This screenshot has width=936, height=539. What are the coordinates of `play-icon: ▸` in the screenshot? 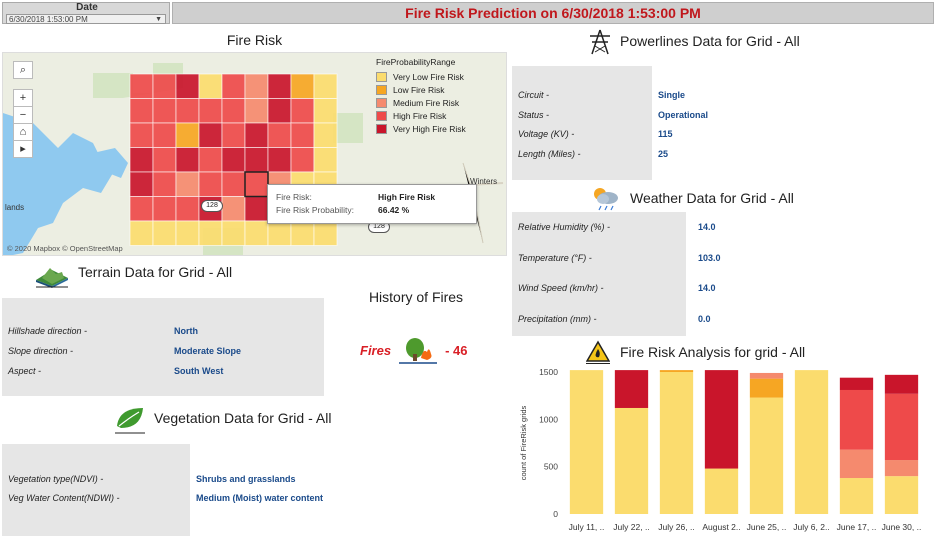 It's located at (23, 149).